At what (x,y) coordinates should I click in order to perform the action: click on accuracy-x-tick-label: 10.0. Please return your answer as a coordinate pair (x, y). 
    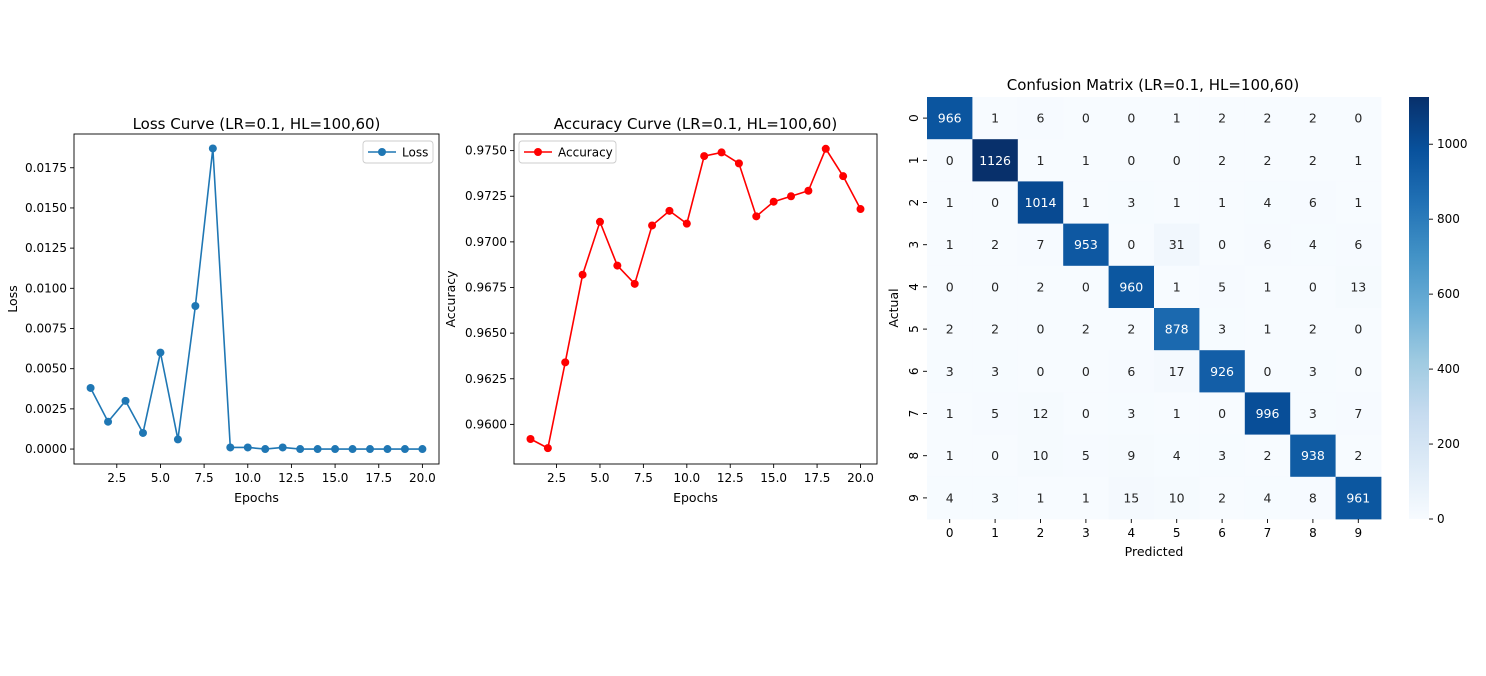
    Looking at the image, I should click on (686, 478).